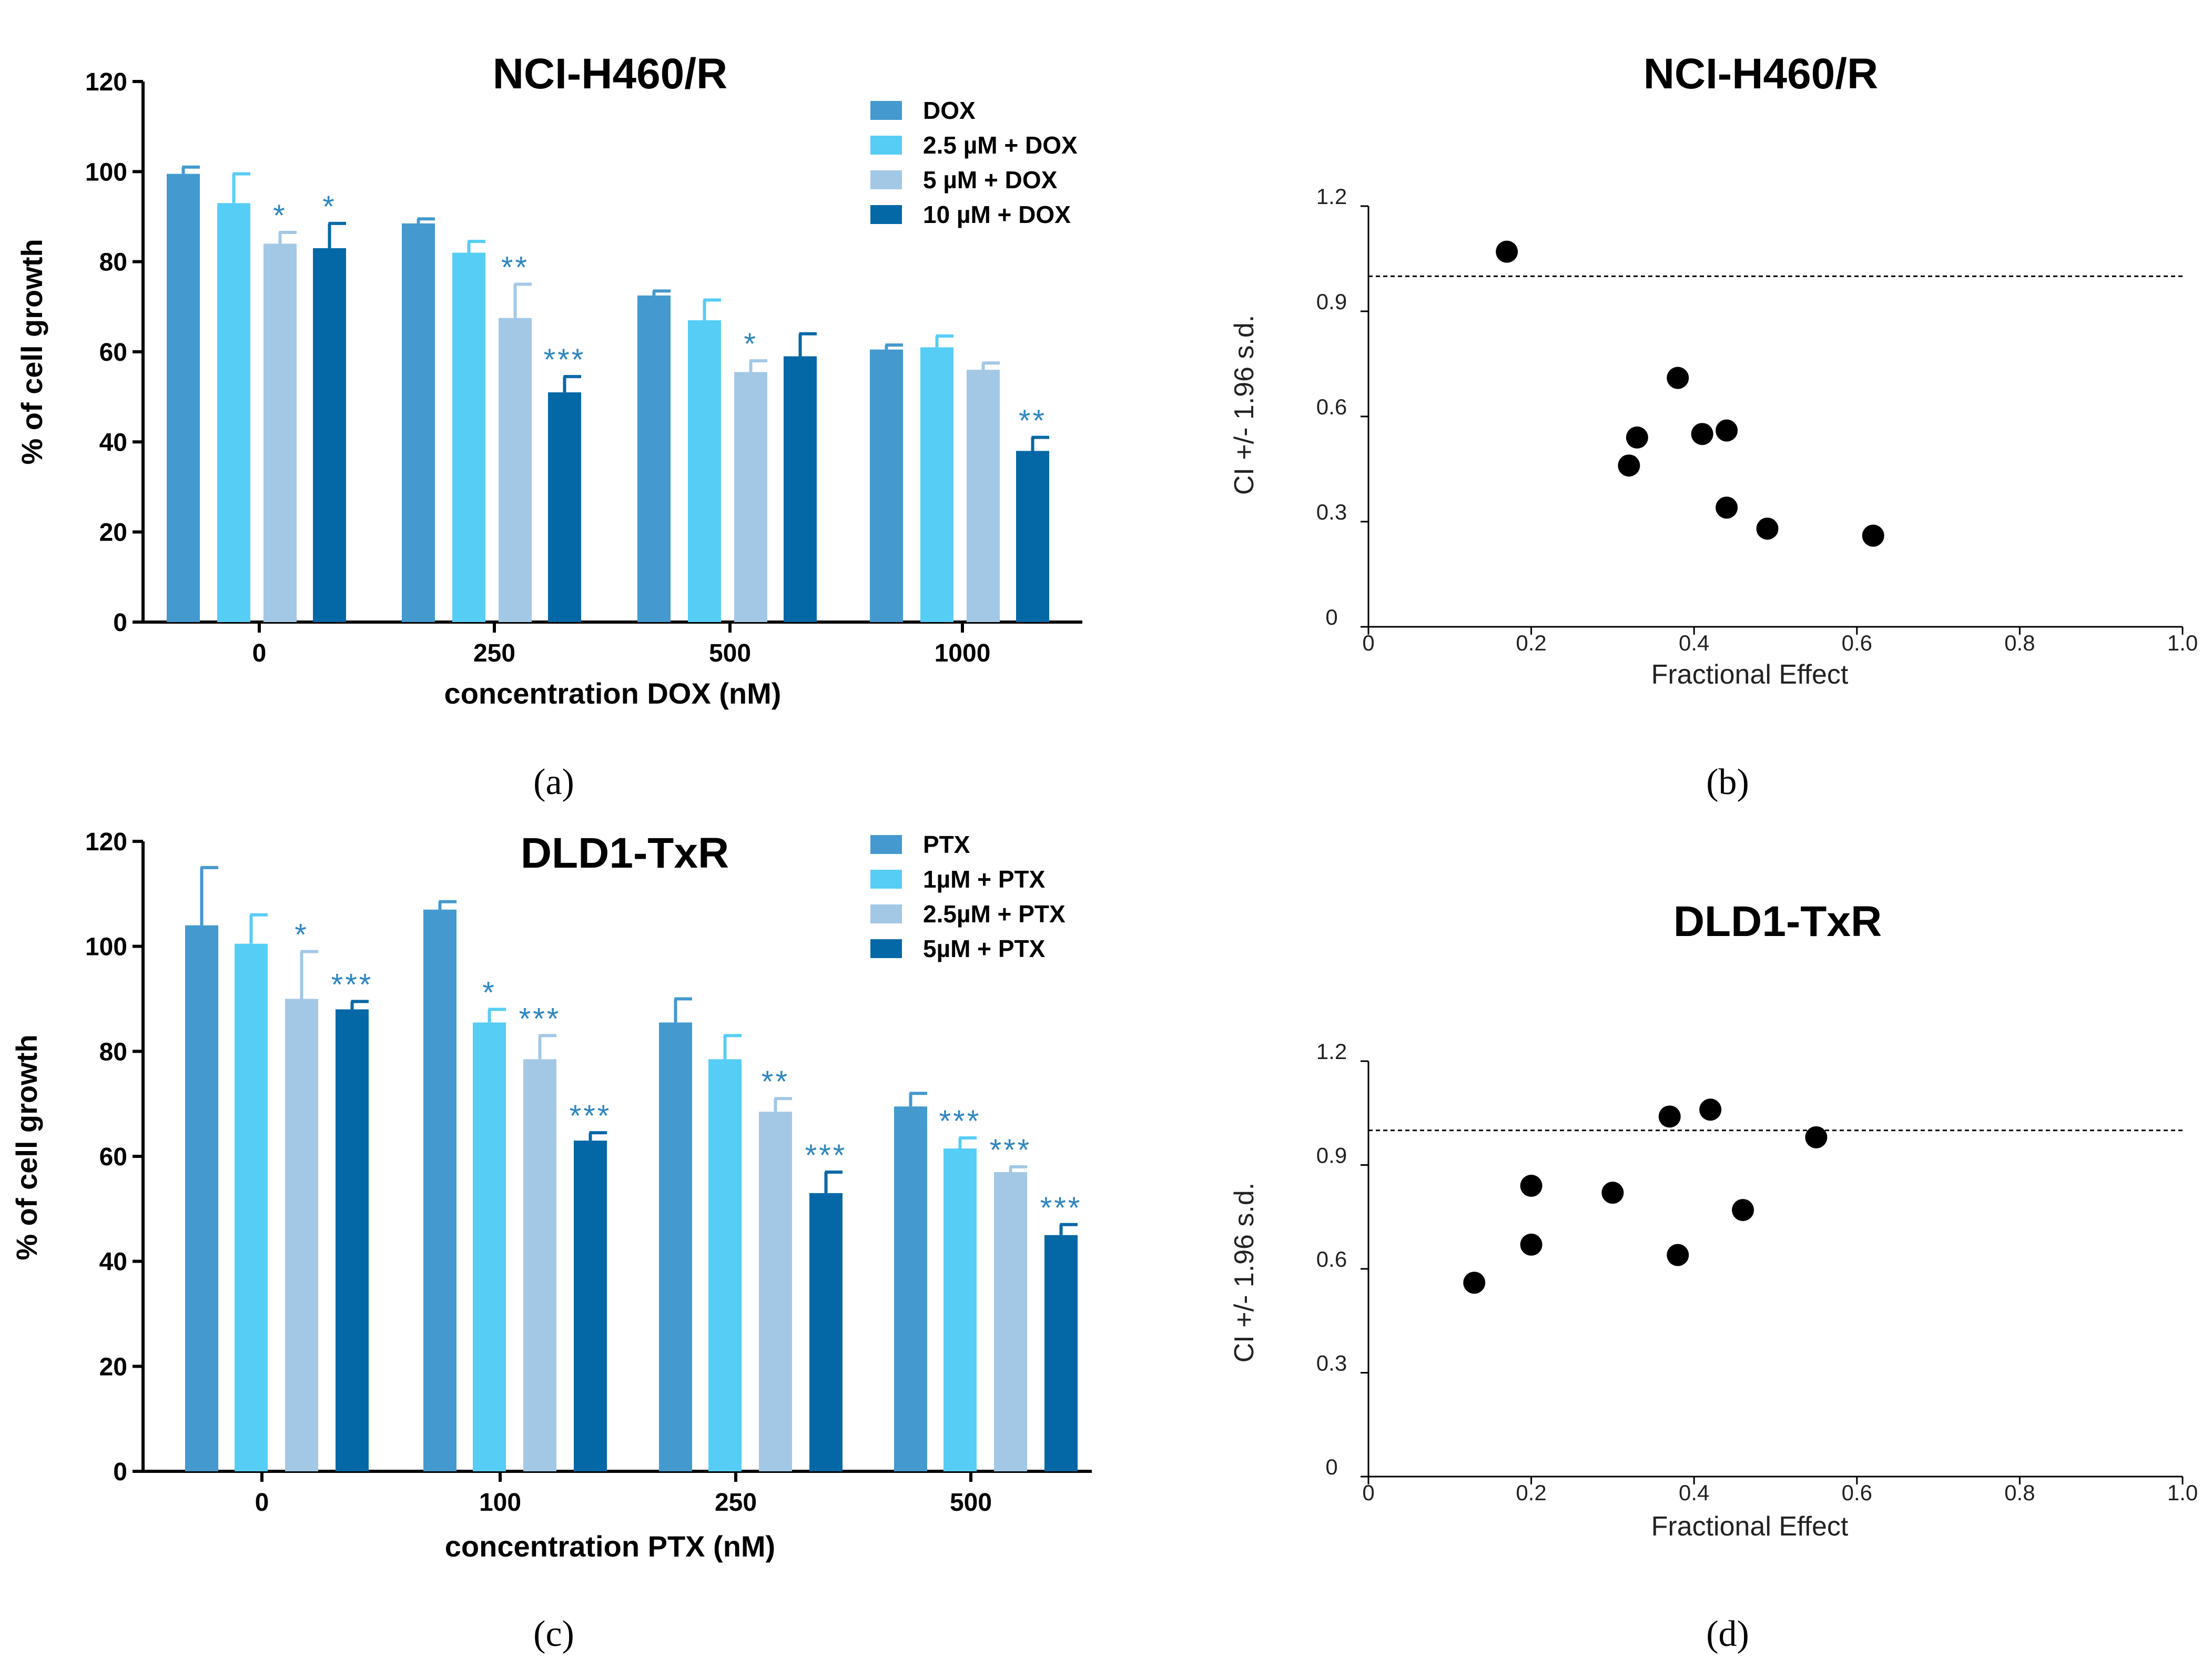 This screenshot has height=1658, width=2212. What do you see at coordinates (554, 1634) in the screenshot?
I see `panel-label: (c)` at bounding box center [554, 1634].